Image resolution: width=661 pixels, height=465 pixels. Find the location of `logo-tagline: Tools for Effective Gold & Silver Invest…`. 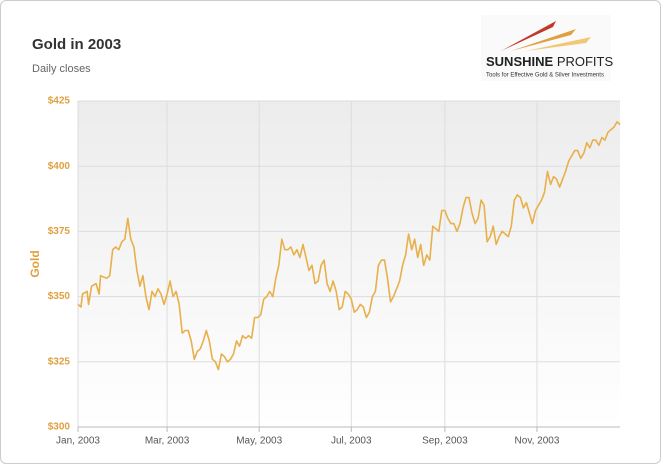

logo-tagline: Tools for Effective Gold & Silver Invest… is located at coordinates (545, 76).